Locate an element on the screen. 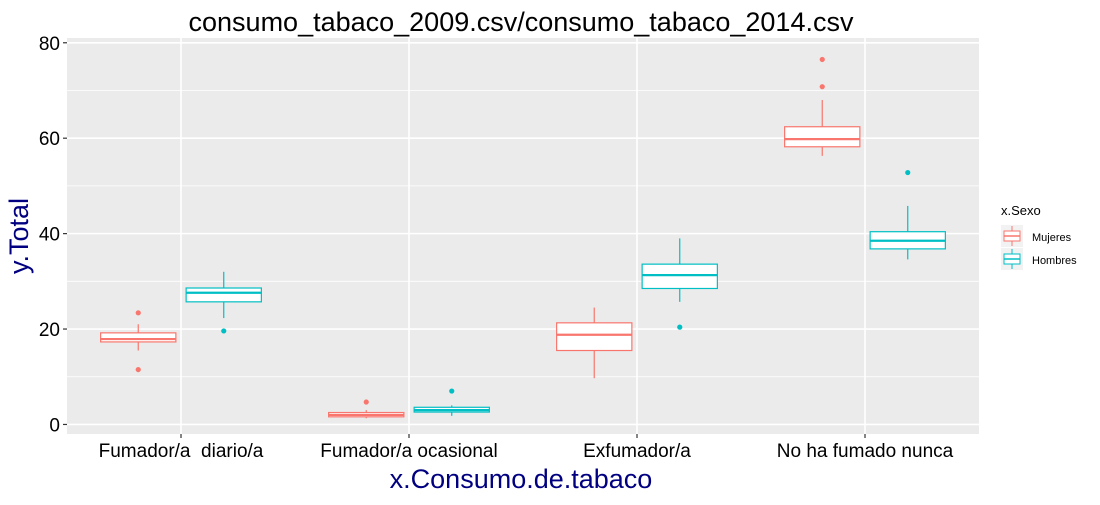  y-tick-label: 20 is located at coordinates (49, 330).